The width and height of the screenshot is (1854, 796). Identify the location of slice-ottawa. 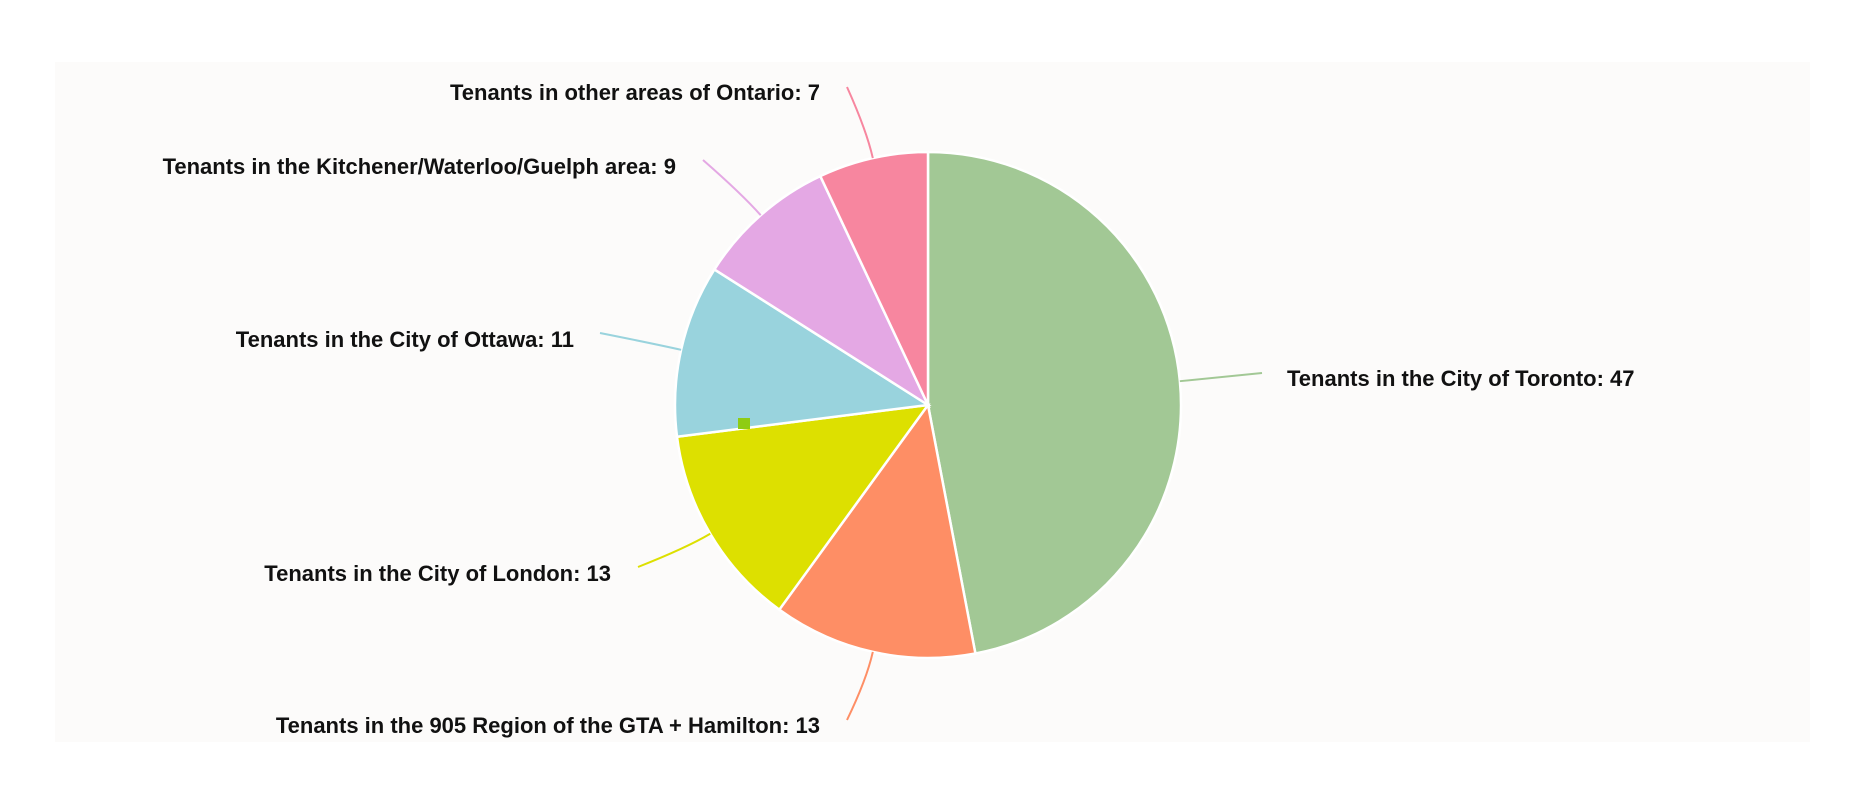
(802, 353).